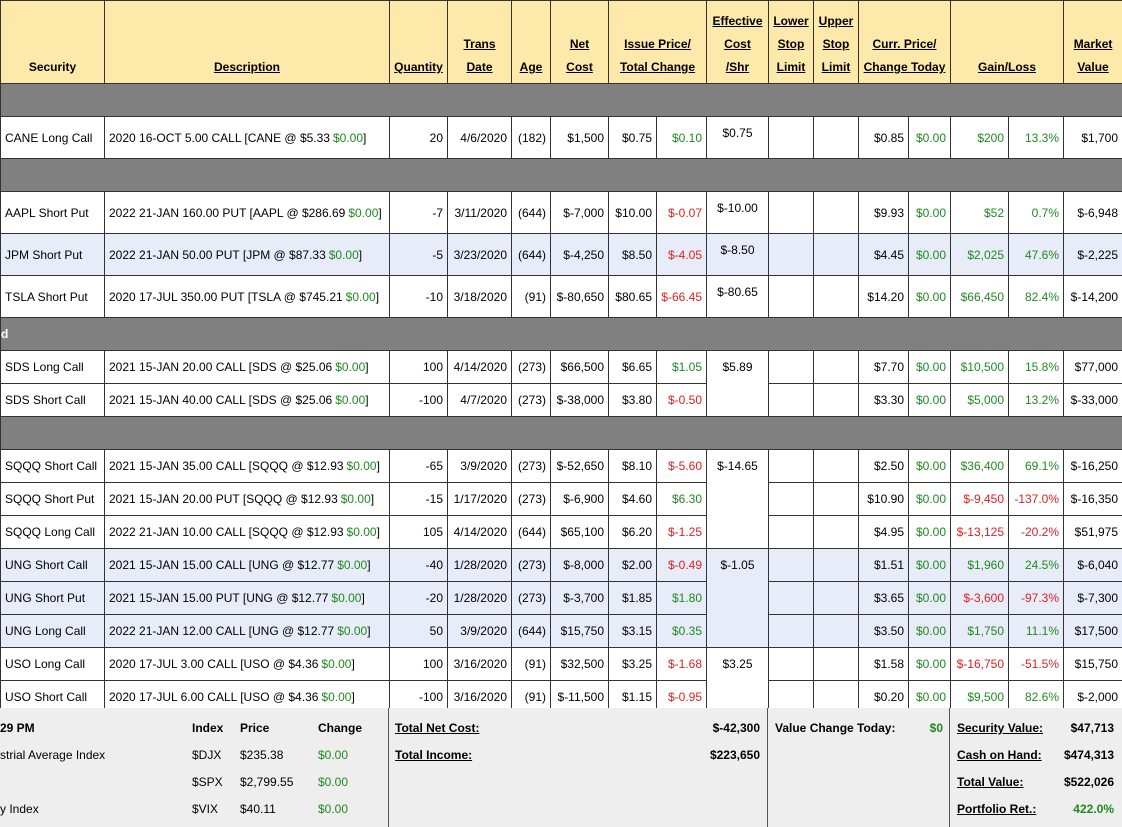 The image size is (1122, 827). What do you see at coordinates (222, 565) in the screenshot?
I see `description-part: 2021 15-JAN 15.00 CALL [UNG @ $12.77` at bounding box center [222, 565].